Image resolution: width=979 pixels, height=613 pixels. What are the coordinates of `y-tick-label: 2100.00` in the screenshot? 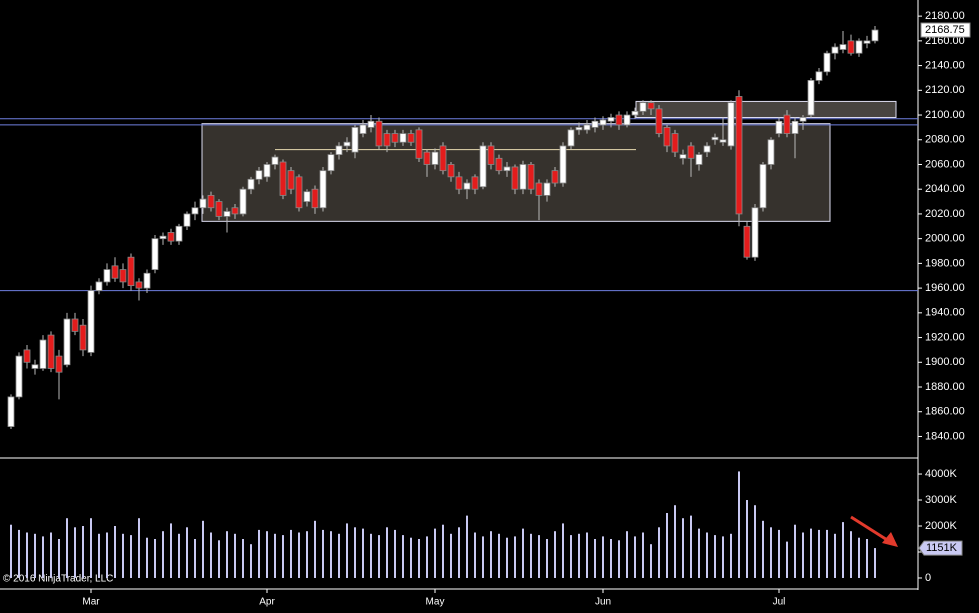 It's located at (945, 115).